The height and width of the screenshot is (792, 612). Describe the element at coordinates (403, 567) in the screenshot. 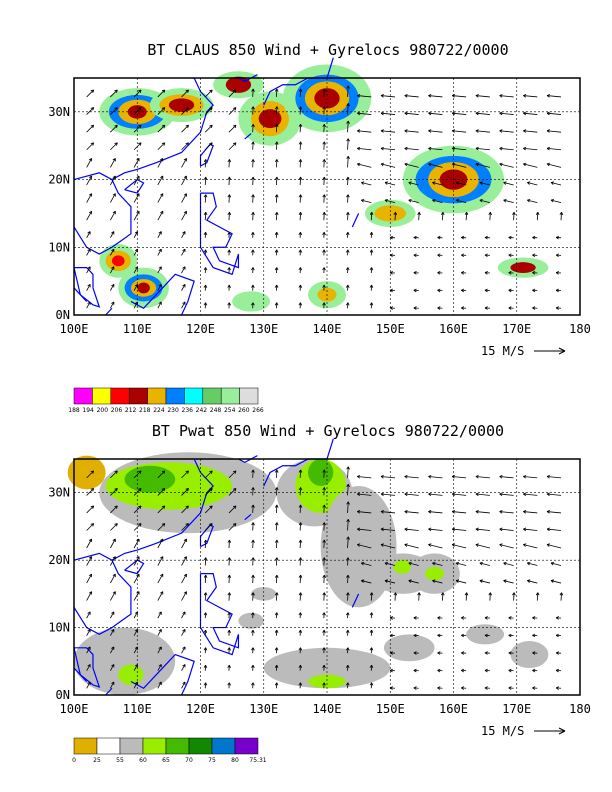

I see `shading-blob` at that location.